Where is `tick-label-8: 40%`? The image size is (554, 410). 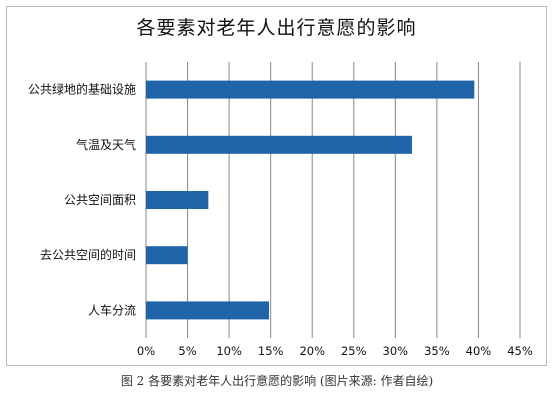
tick-label-8: 40% is located at coordinates (479, 351).